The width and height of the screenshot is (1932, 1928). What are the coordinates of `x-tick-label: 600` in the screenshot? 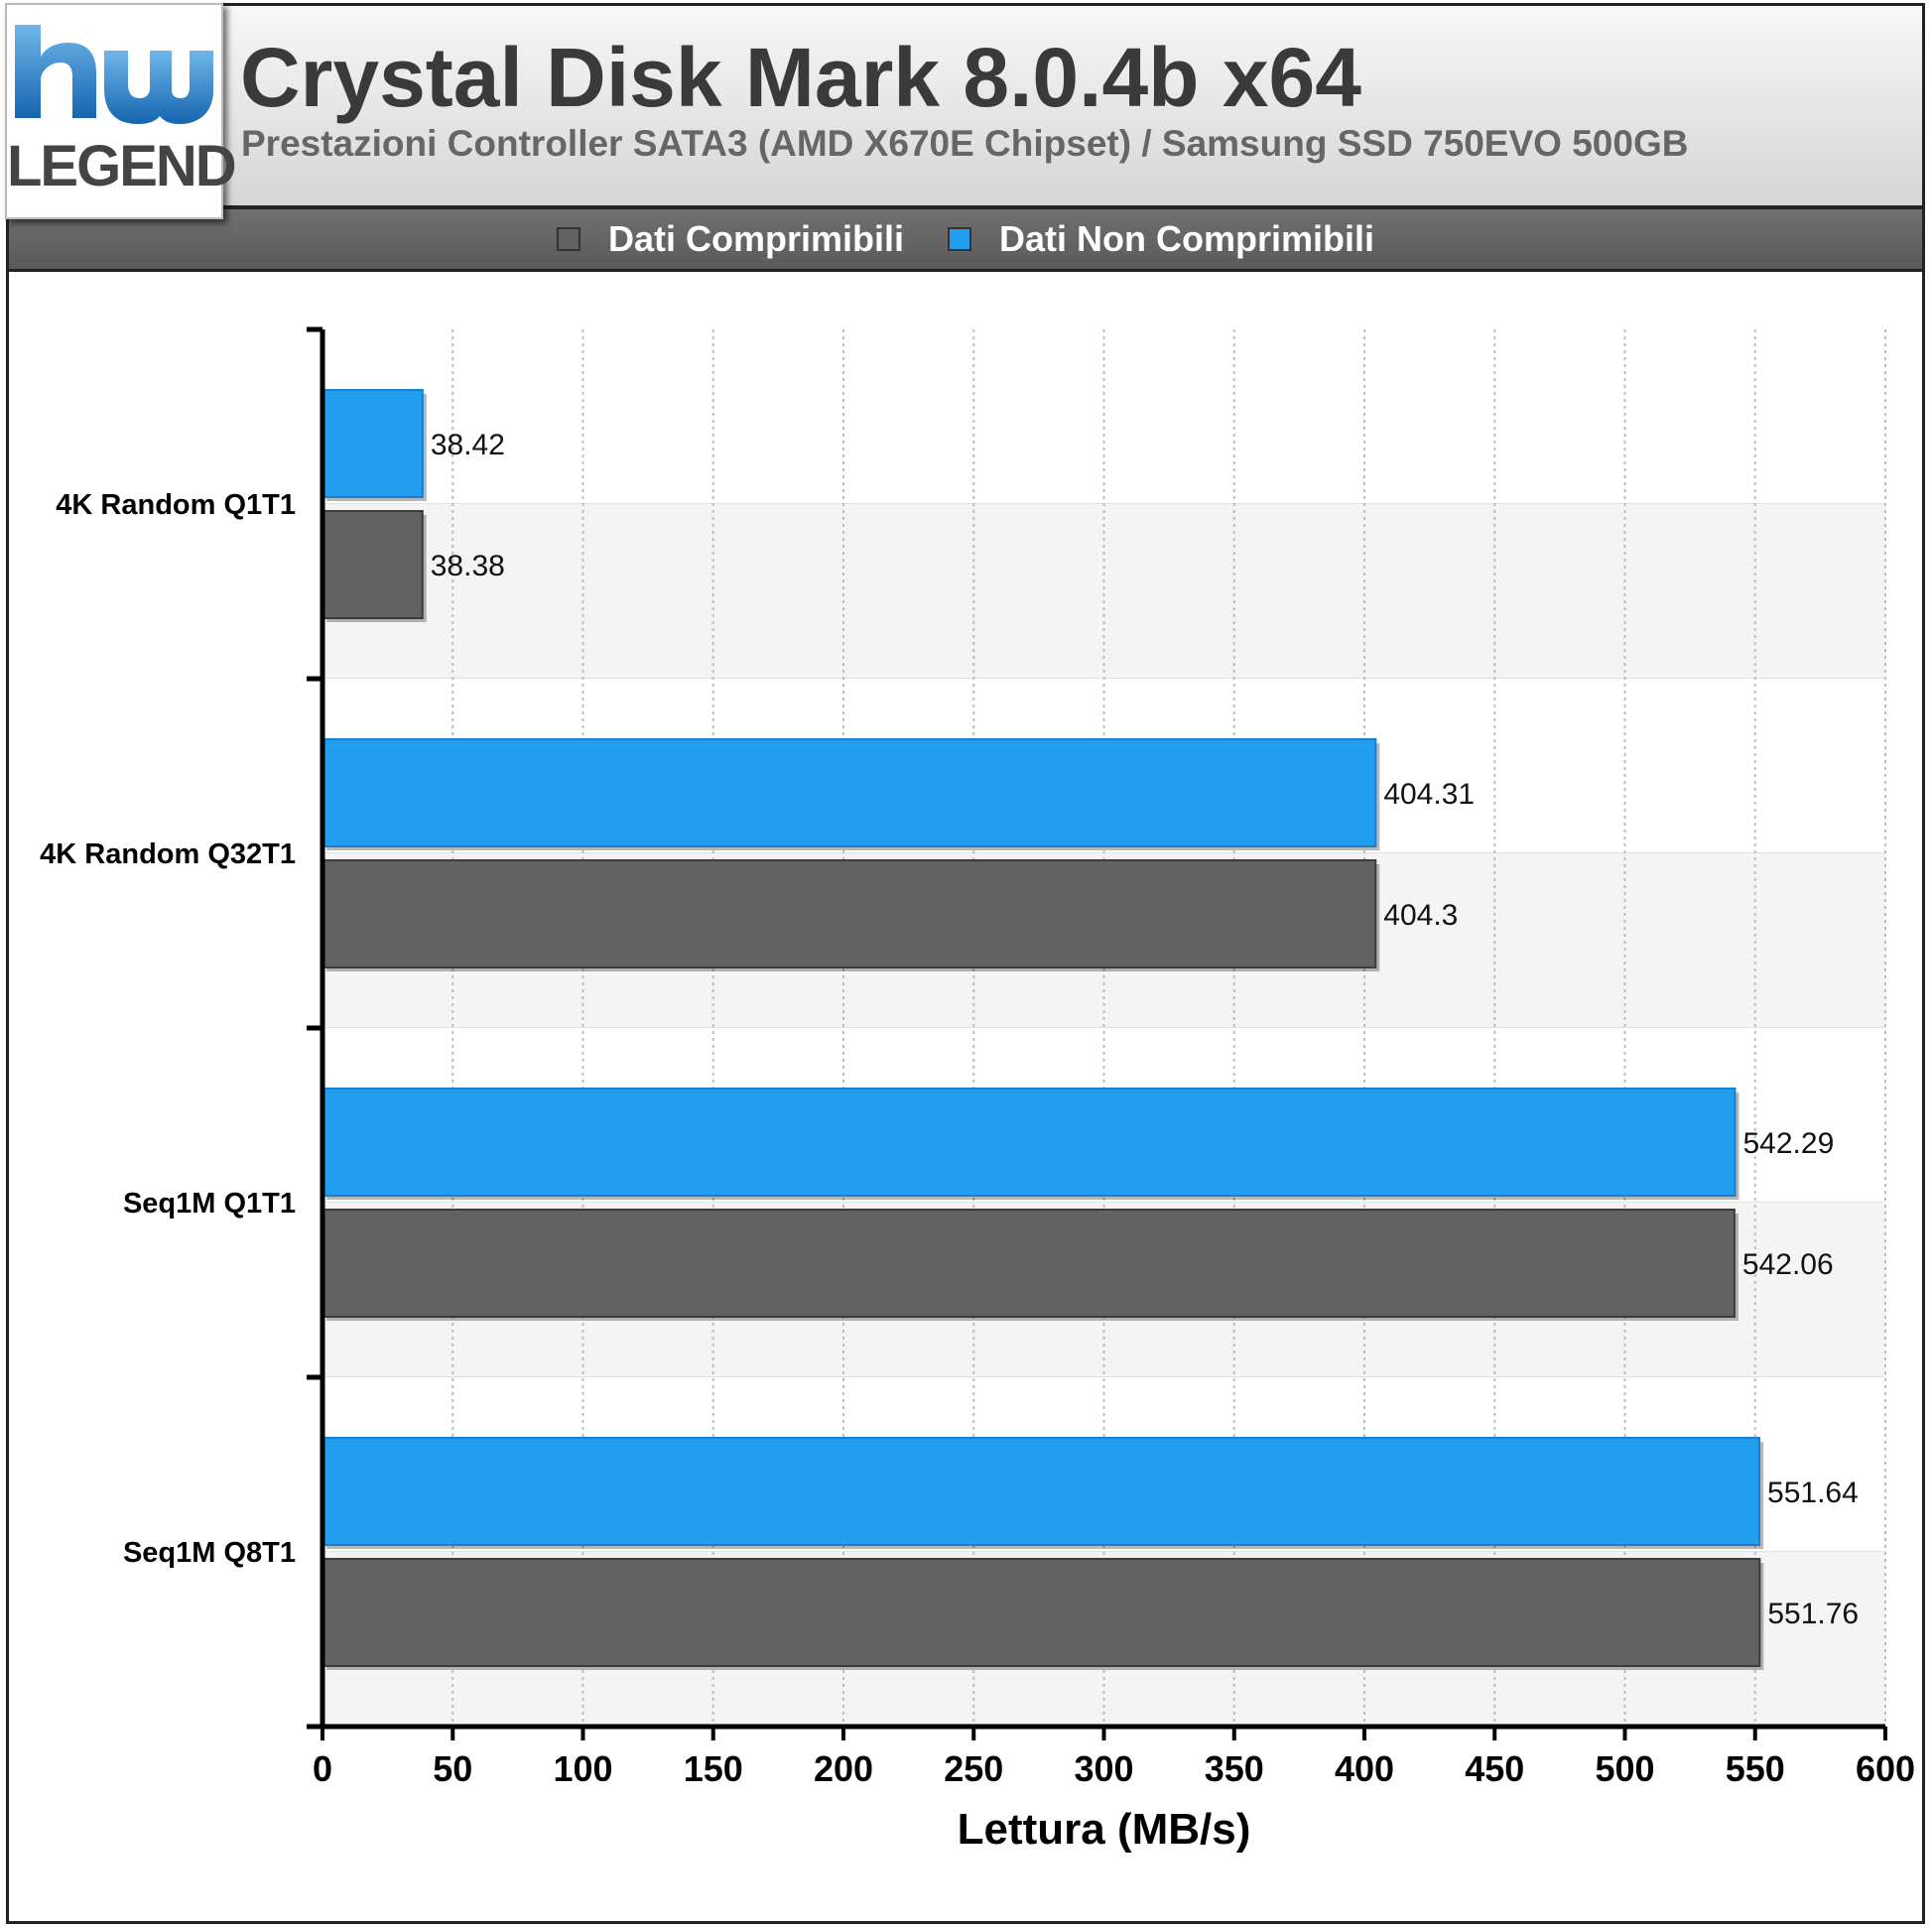 It's located at (1886, 1768).